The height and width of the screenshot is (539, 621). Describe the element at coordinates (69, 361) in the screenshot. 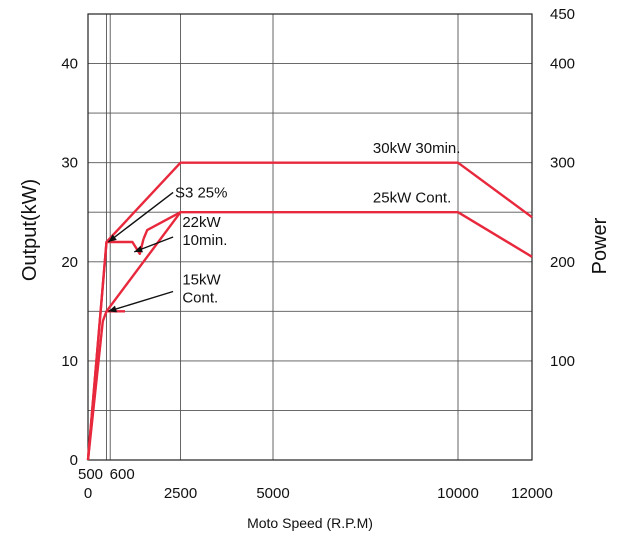

I see `y-tick-label: 10` at that location.